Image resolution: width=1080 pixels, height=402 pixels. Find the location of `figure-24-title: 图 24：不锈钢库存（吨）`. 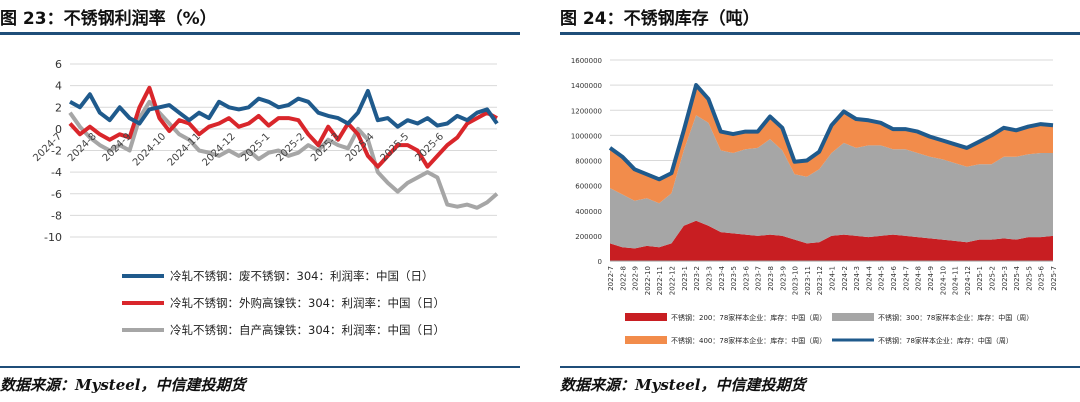

figure-24-title: 图 24：不锈钢库存（吨） is located at coordinates (660, 19).